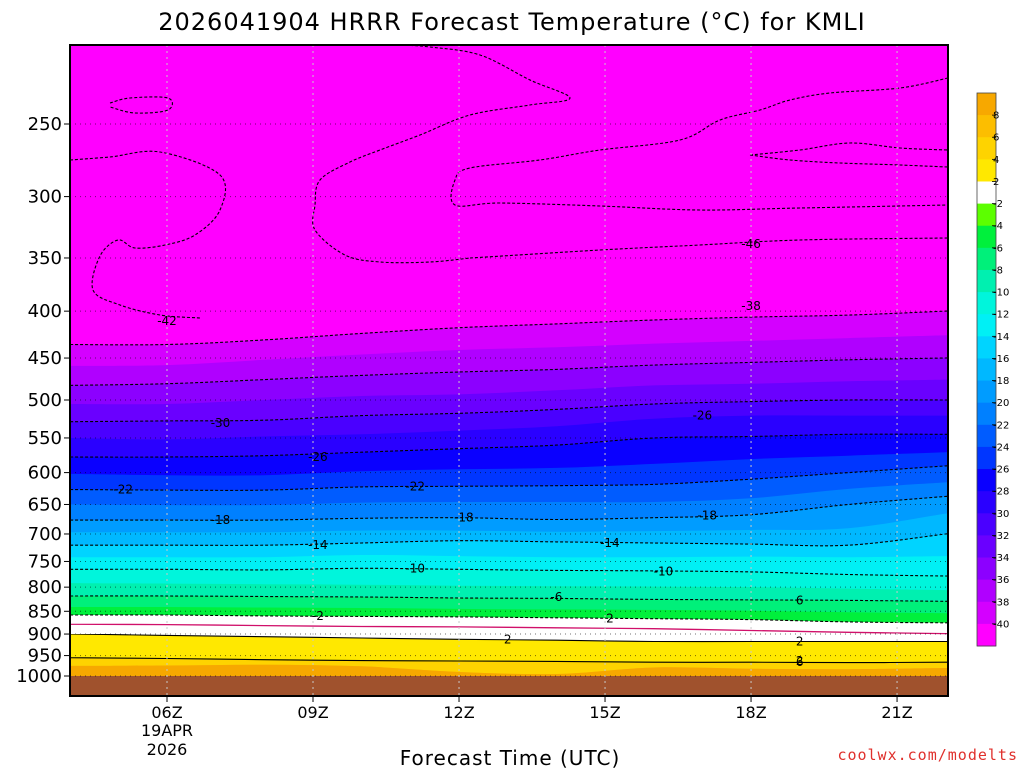 This screenshot has width=1024, height=768. What do you see at coordinates (45, 258) in the screenshot?
I see `y-tick-label: 350` at bounding box center [45, 258].